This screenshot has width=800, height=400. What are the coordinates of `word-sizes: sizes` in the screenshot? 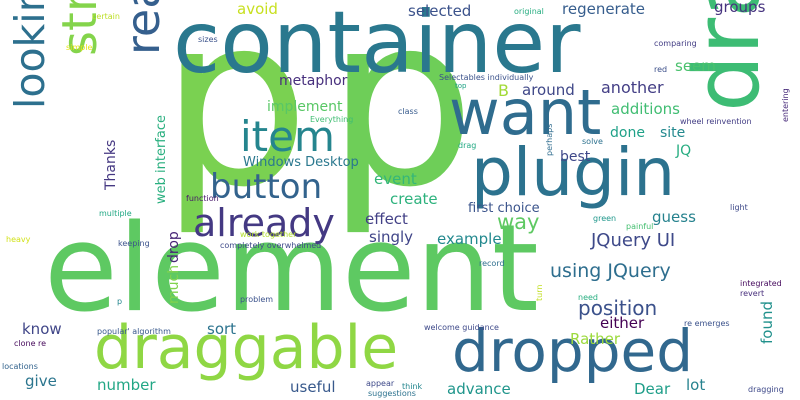 It's located at (208, 39).